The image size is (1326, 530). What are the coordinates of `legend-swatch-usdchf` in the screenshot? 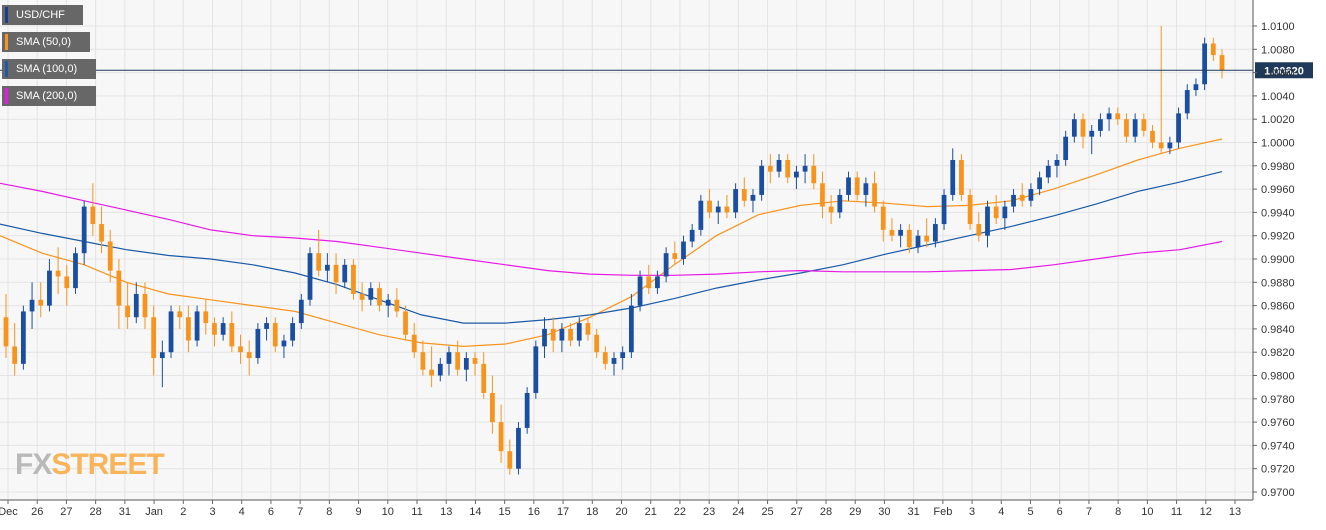 It's located at (6, 15).